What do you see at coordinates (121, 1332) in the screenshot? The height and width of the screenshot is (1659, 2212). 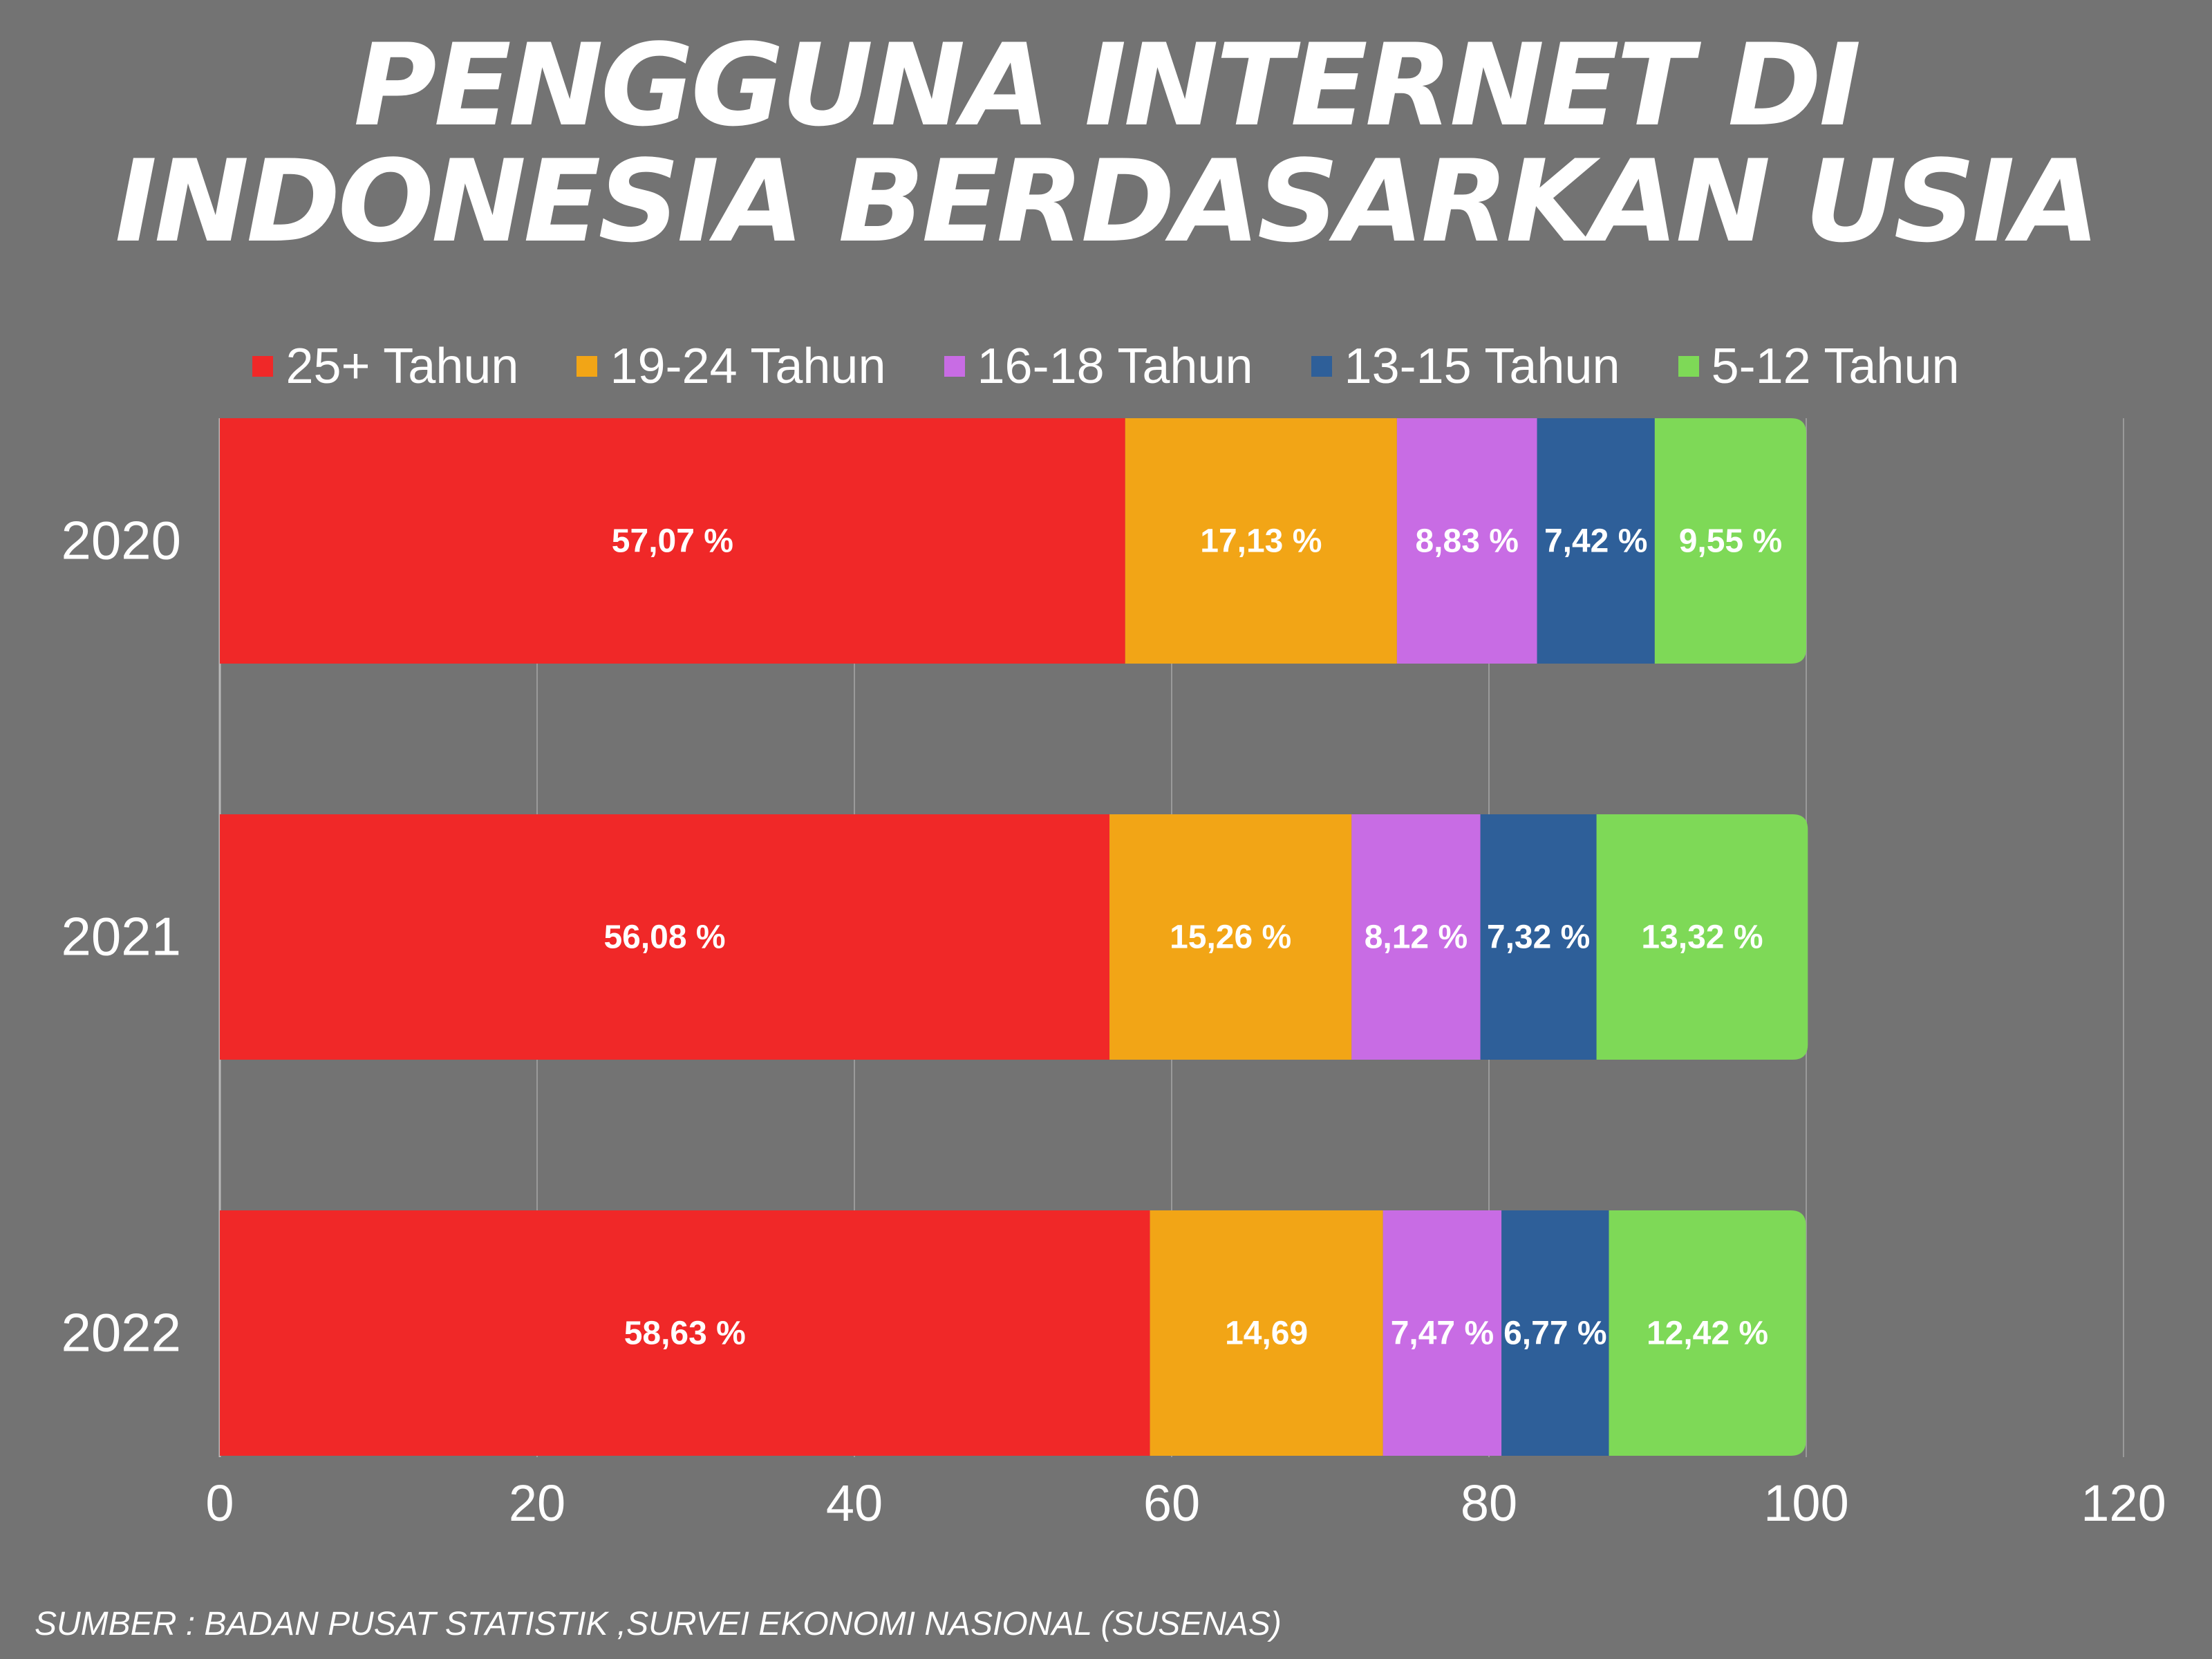 I see `y-category-label-2022: 2022` at bounding box center [121, 1332].